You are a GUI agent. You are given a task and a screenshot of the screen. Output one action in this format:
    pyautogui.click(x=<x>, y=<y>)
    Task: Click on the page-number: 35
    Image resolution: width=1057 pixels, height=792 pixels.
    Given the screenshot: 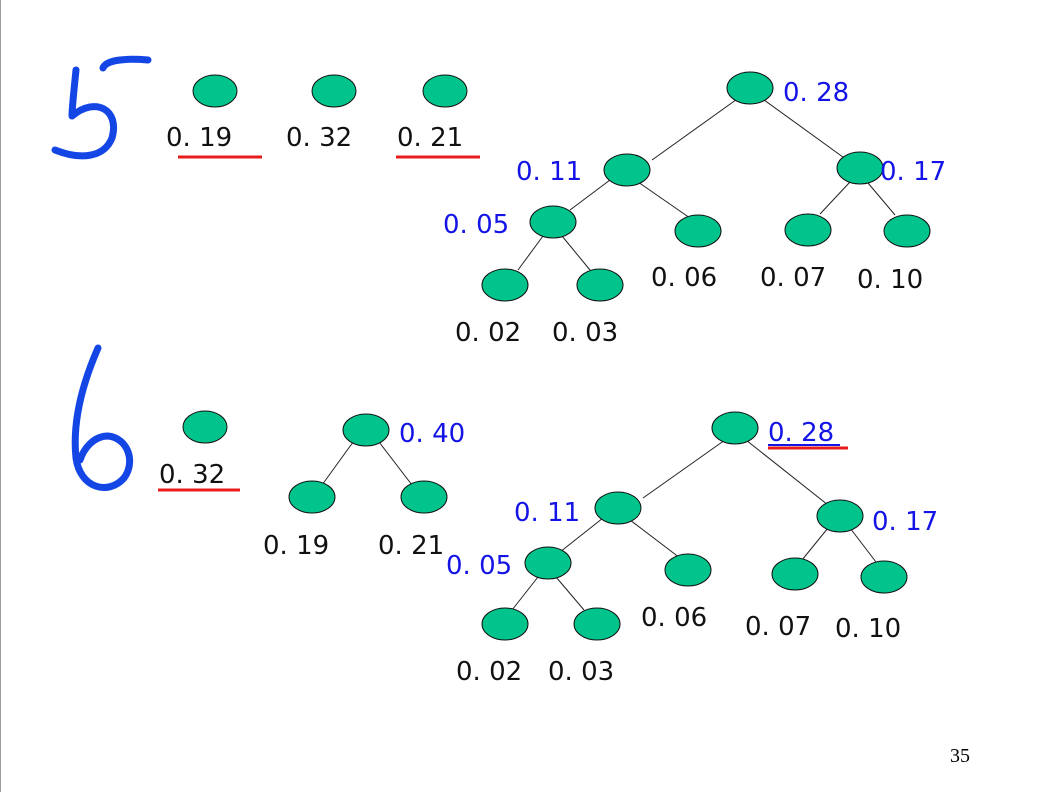 What is the action you would take?
    pyautogui.click(x=960, y=756)
    